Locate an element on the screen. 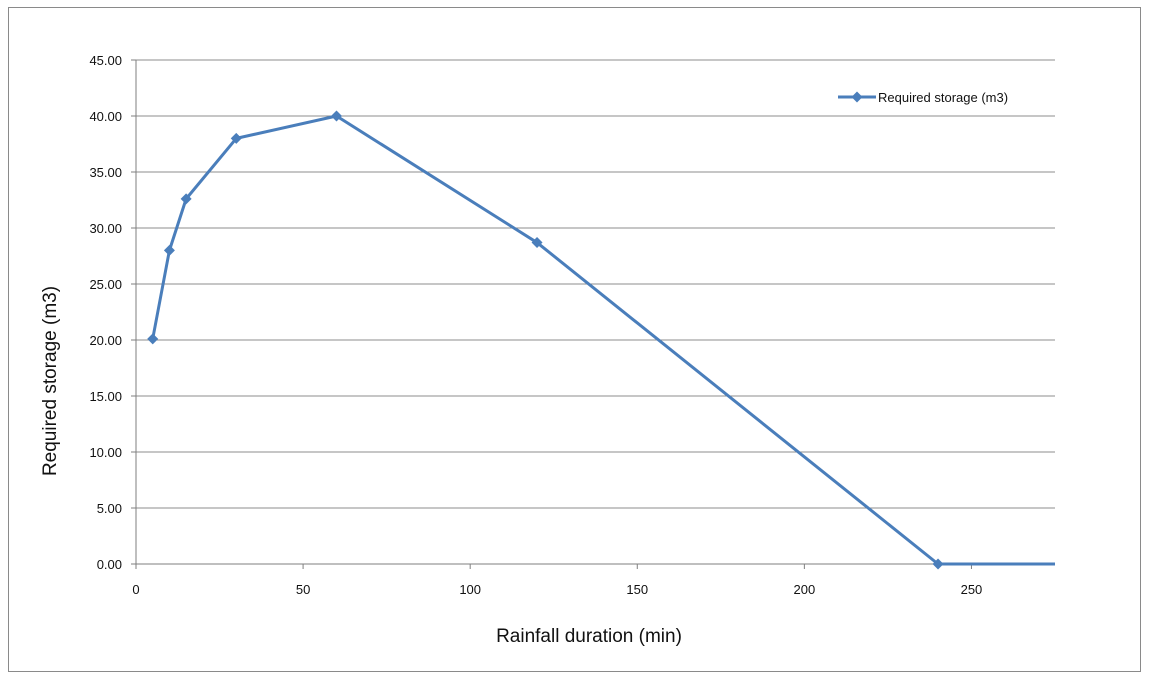 The width and height of the screenshot is (1149, 677). y-tick-label: 15.00 is located at coordinates (105, 396).